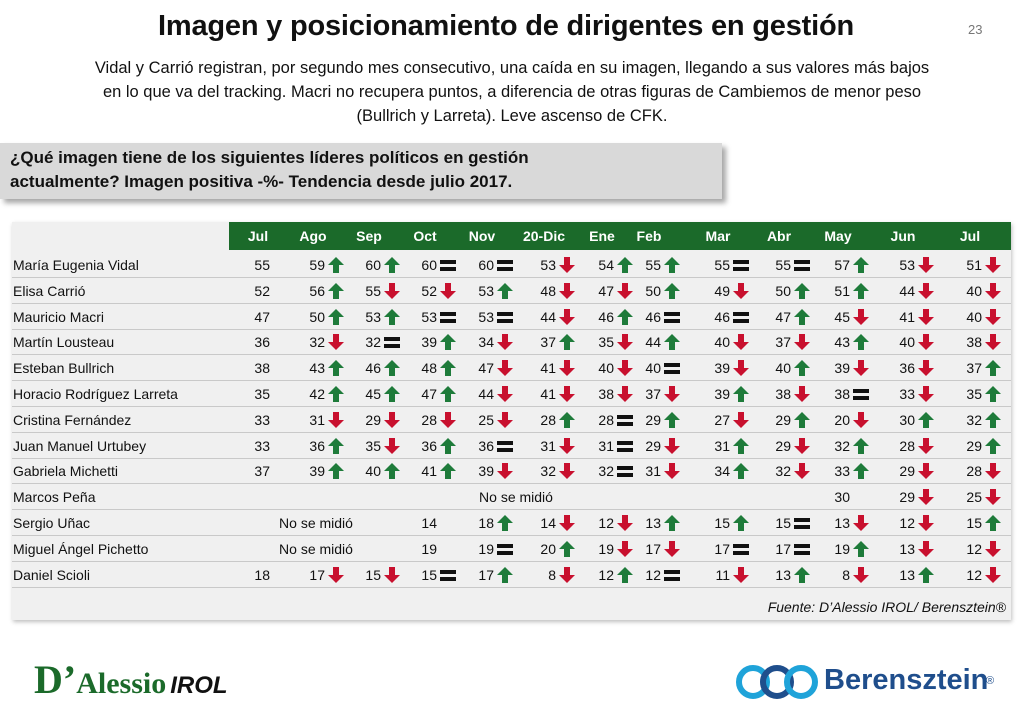 This screenshot has height=724, width=1024. I want to click on leader-name: Horacio Rodríguez Larreta, so click(95, 394).